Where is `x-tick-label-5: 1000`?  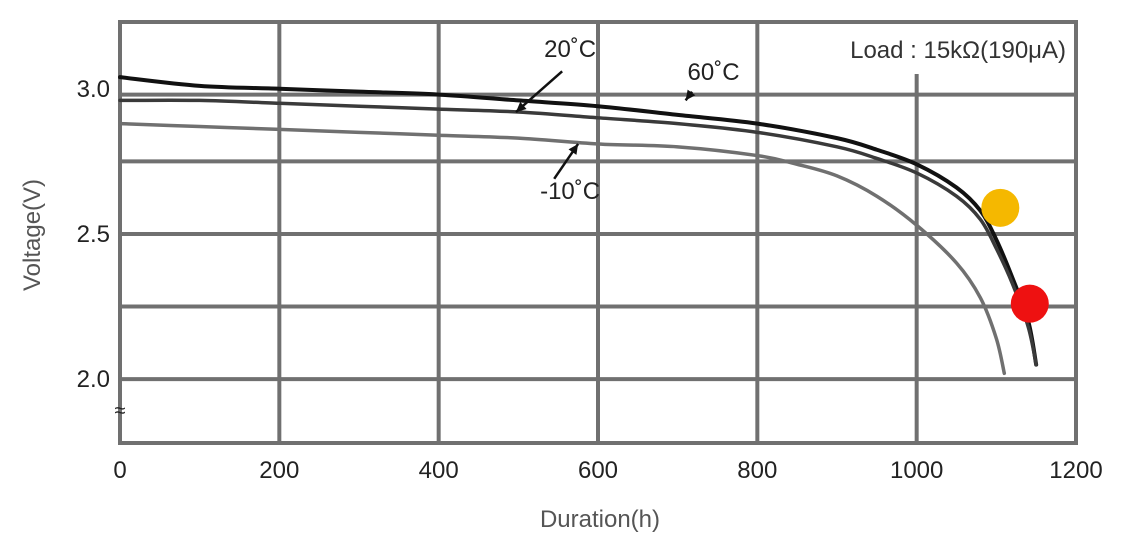 x-tick-label-5: 1000 is located at coordinates (916, 470).